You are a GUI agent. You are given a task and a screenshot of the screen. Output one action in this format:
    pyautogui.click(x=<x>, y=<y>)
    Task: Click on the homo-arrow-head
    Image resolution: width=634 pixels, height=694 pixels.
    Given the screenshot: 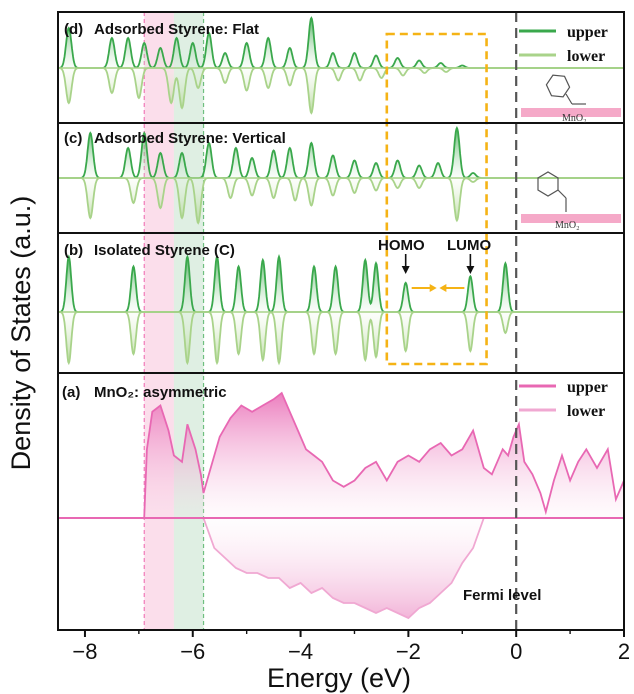 What is the action you would take?
    pyautogui.click(x=405, y=270)
    